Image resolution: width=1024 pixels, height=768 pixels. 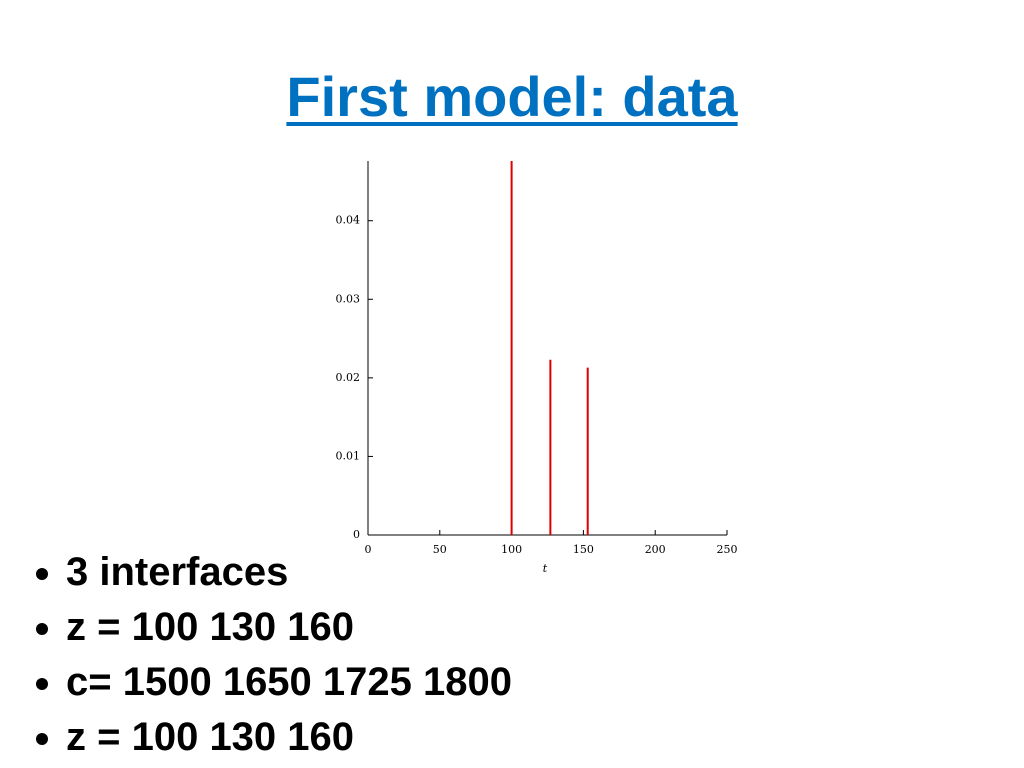 I want to click on x-tick-label: 100, so click(x=511, y=549).